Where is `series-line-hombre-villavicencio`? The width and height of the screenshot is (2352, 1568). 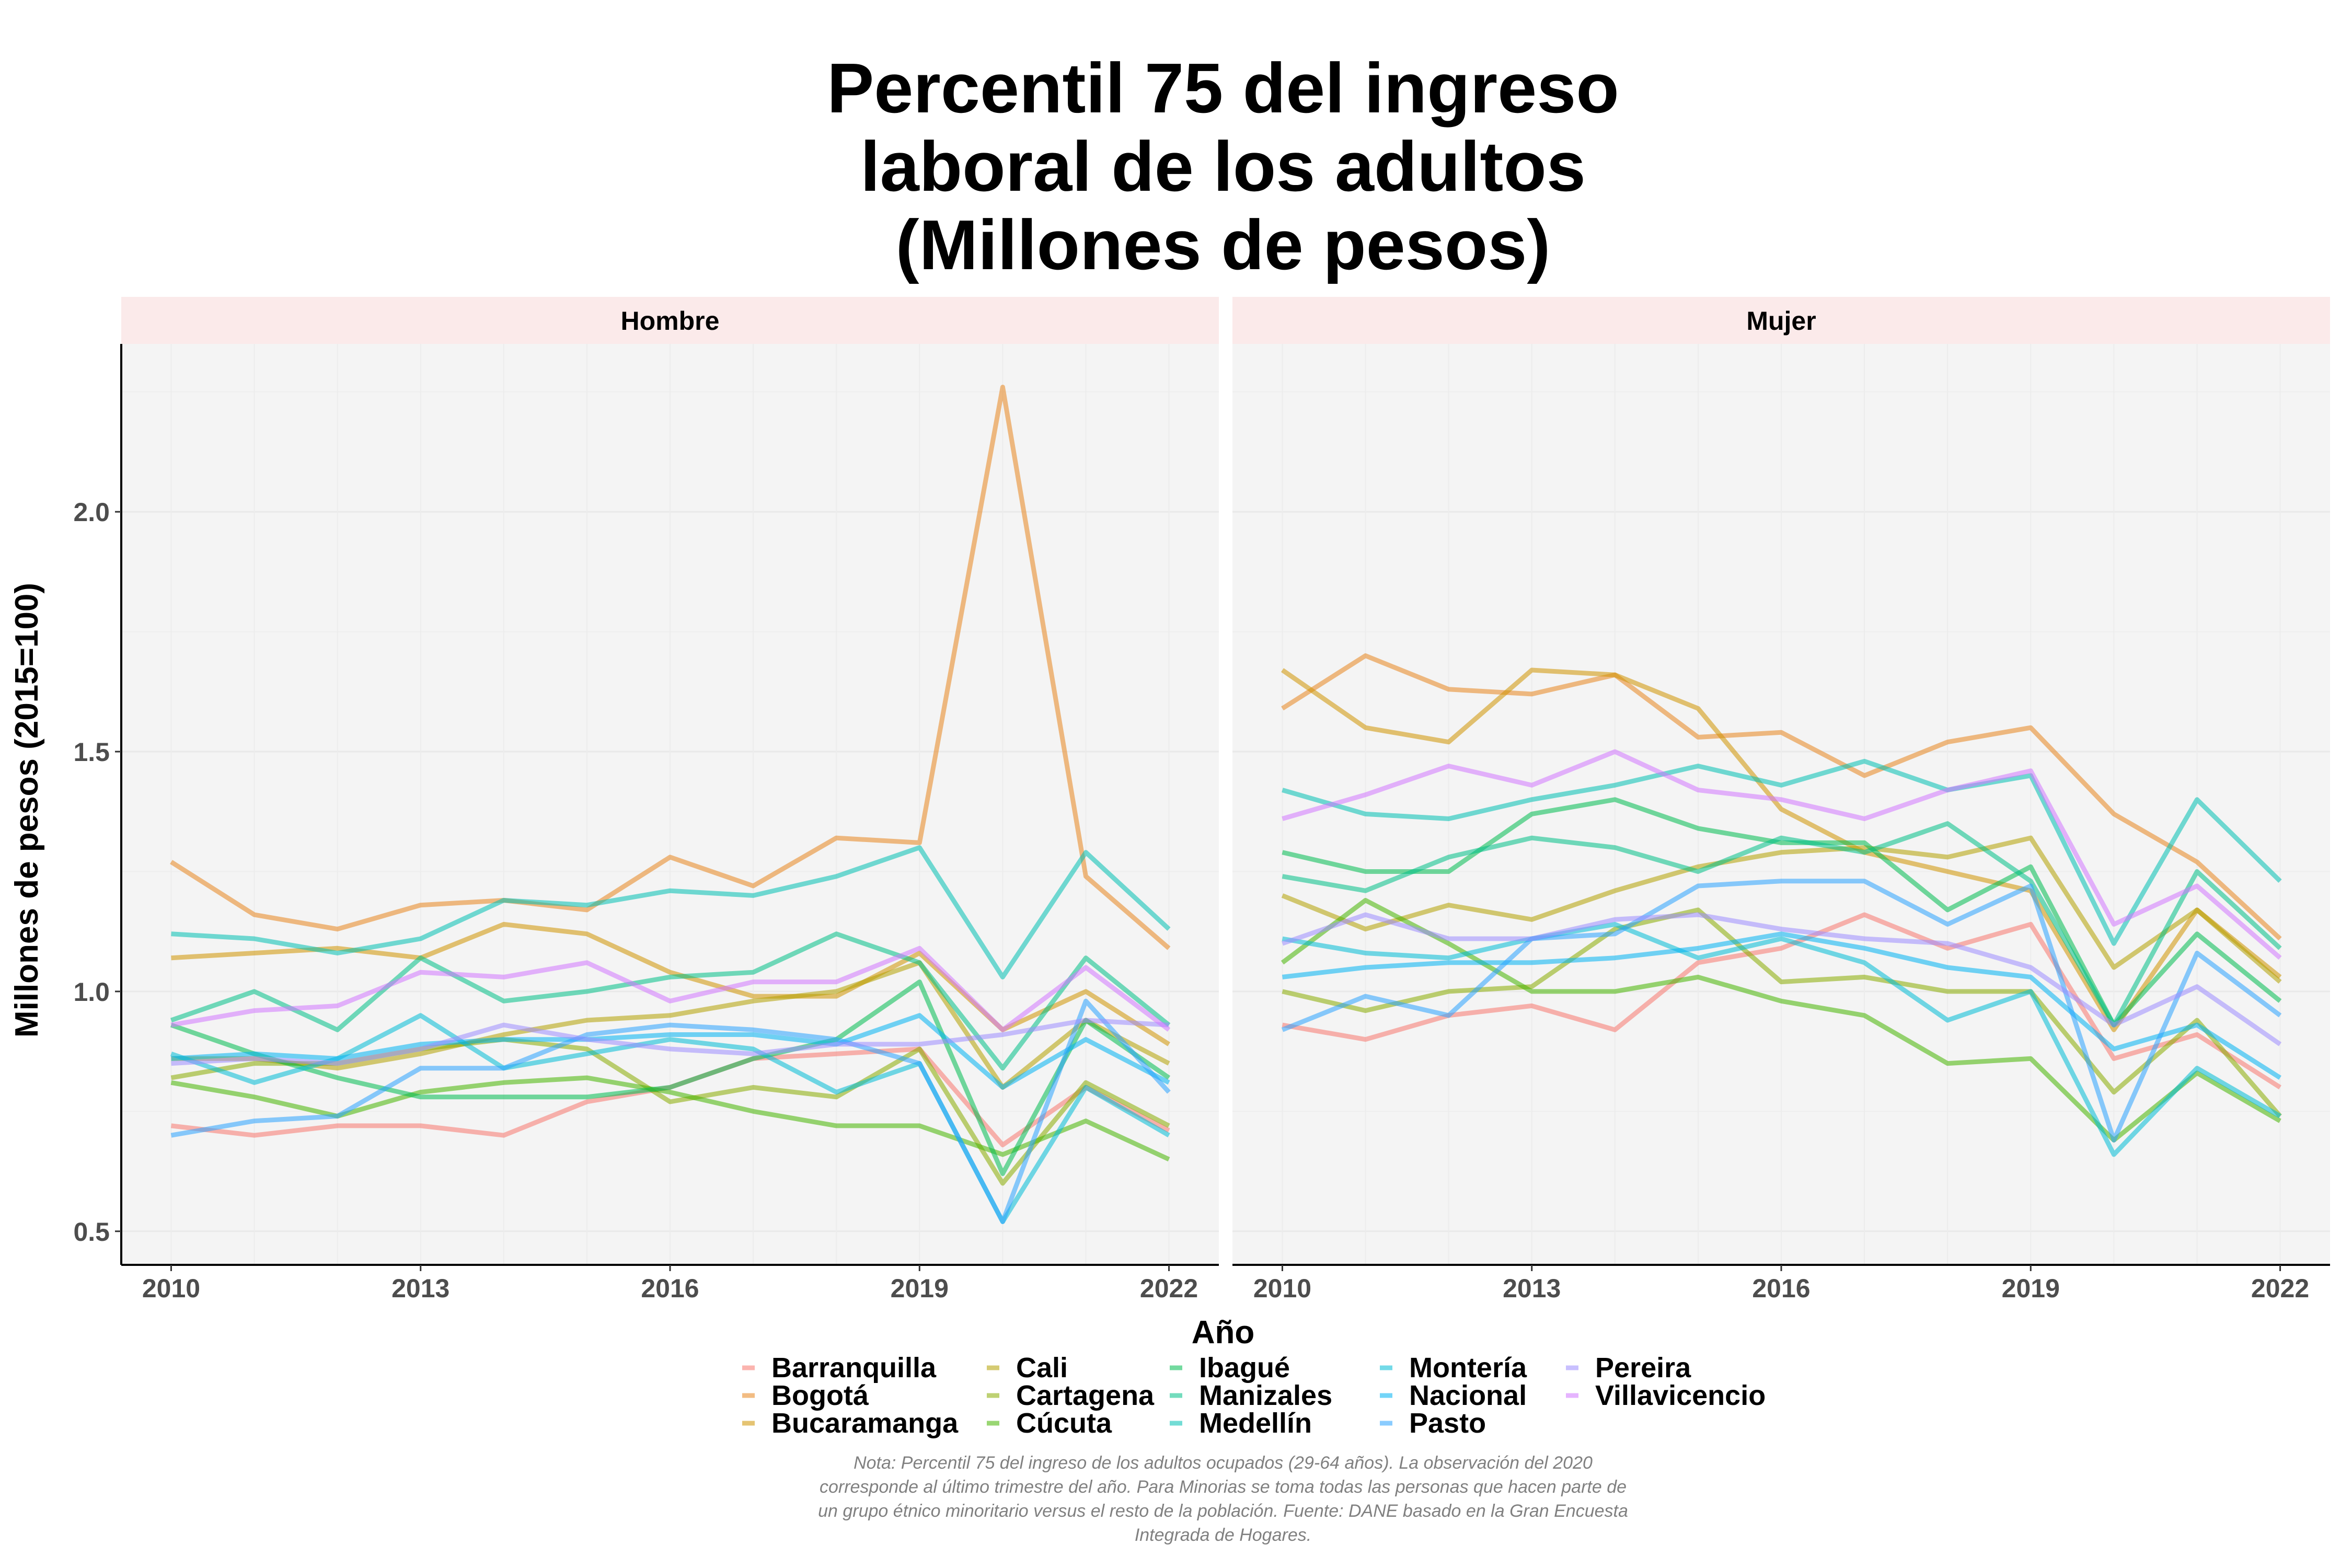
series-line-hombre-villavicencio is located at coordinates (670, 989).